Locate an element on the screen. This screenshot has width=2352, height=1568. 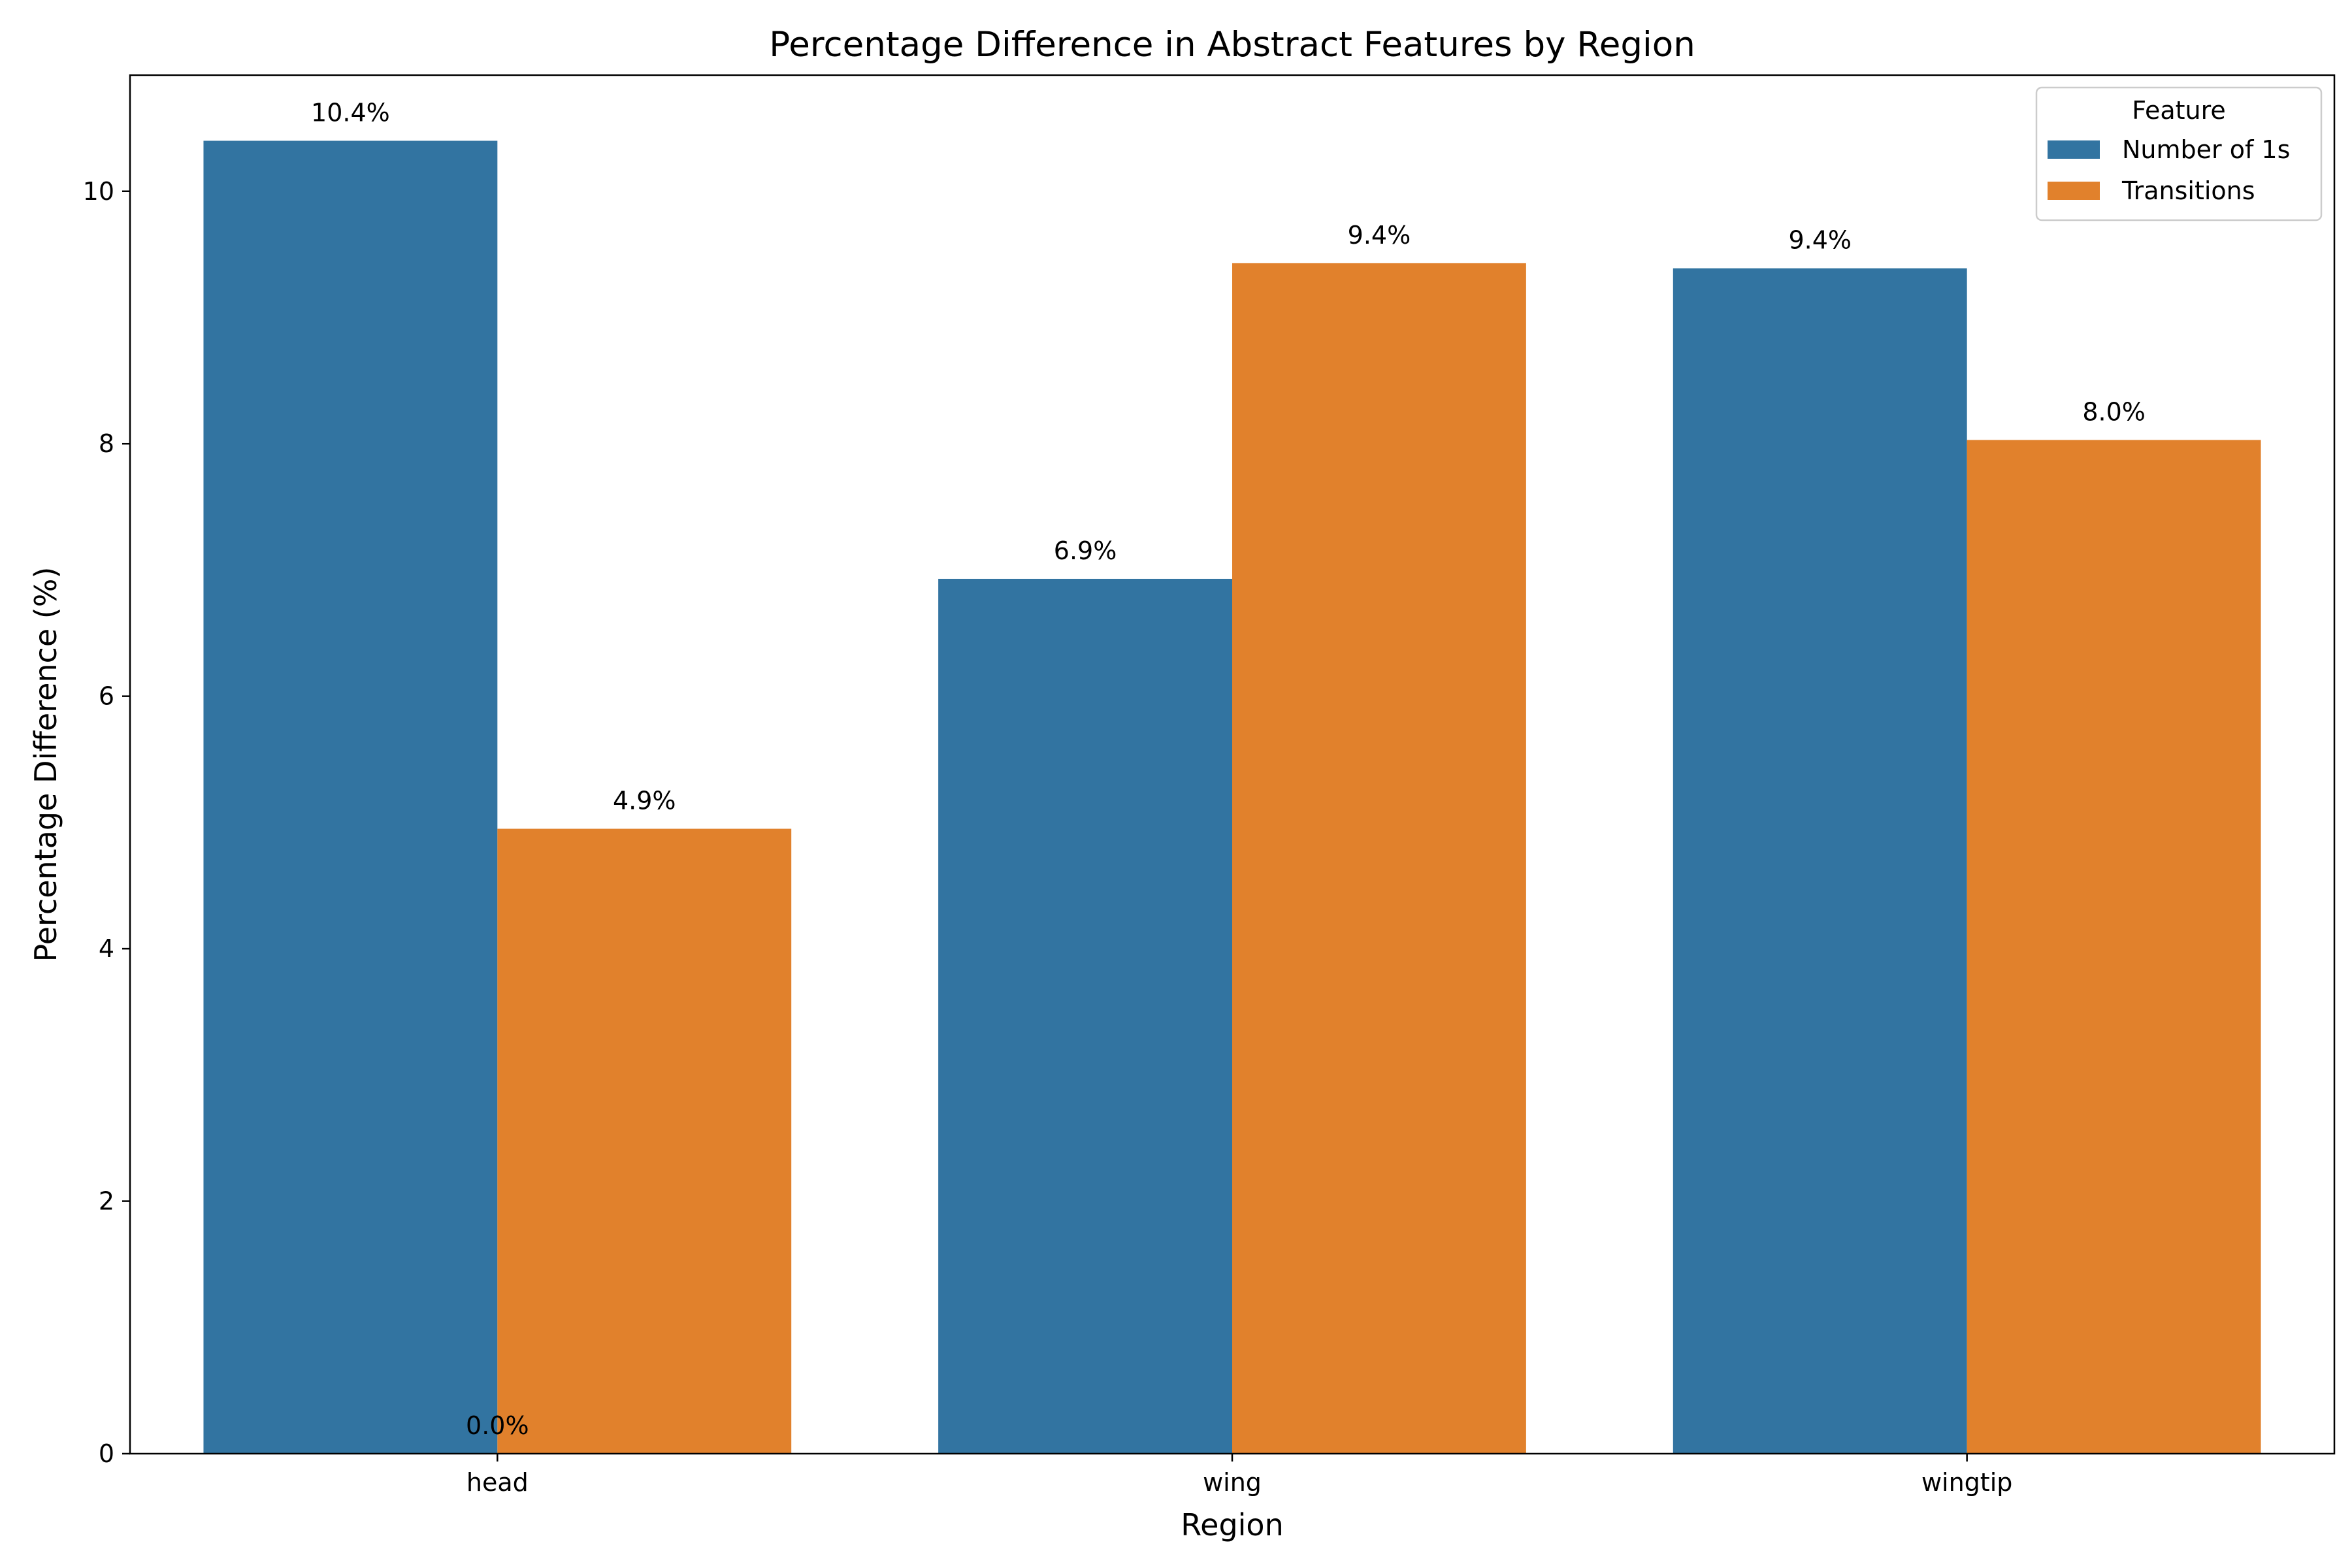
x-tick-label-wingtip: wingtip is located at coordinates (1966, 1482).